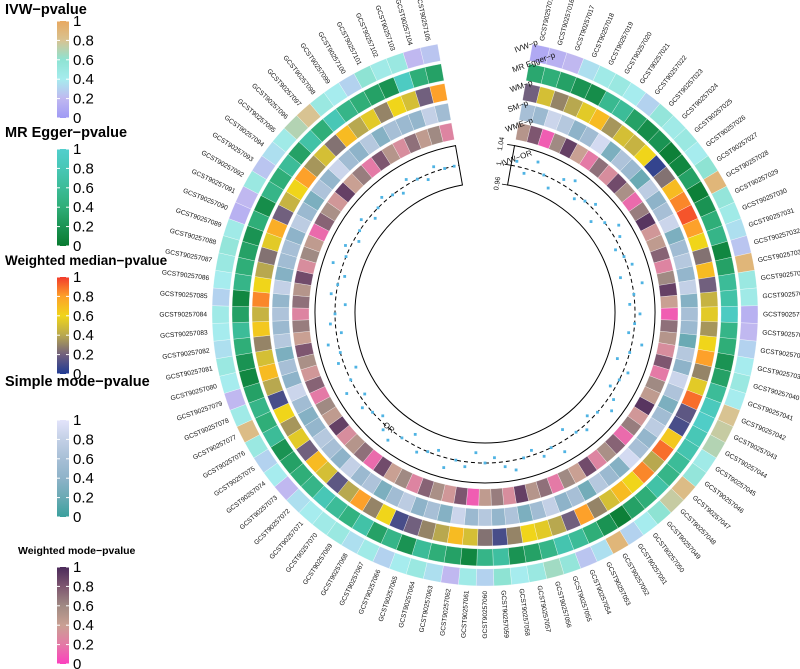  Describe the element at coordinates (370, 591) in the screenshot. I see `id-label: GCST90257066` at that location.